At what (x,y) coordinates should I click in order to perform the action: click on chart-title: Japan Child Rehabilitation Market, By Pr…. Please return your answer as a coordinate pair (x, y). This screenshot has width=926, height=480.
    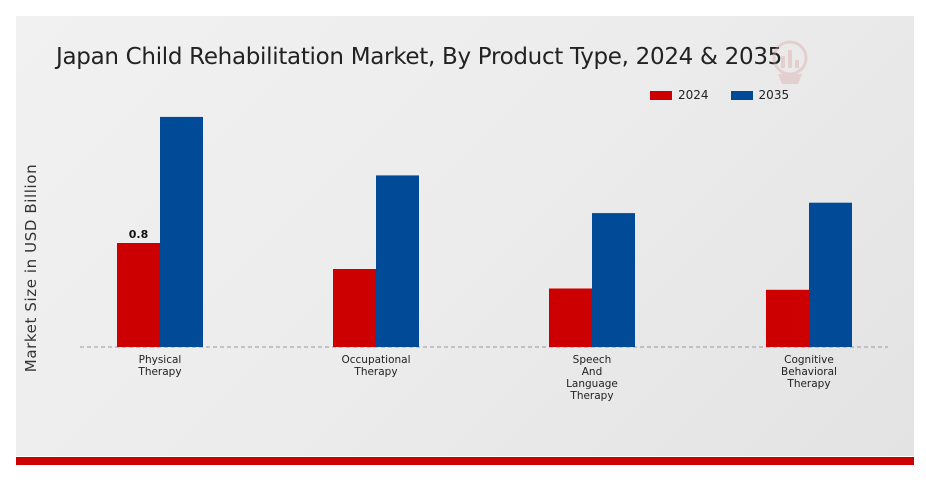
    Looking at the image, I should click on (419, 57).